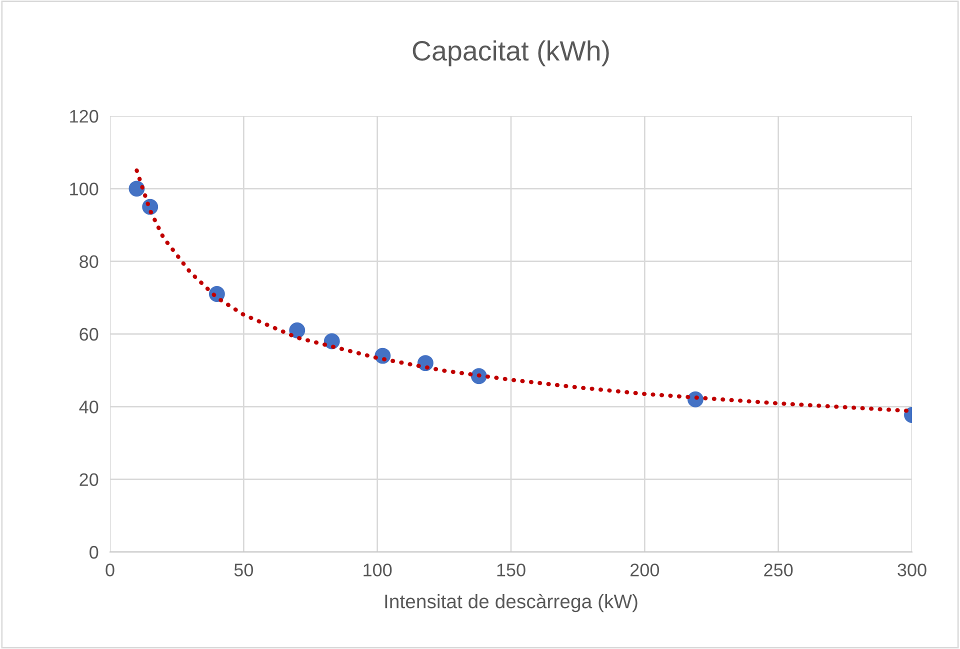 This screenshot has height=649, width=960. I want to click on chart-title: Capacitat (kWh), so click(510, 53).